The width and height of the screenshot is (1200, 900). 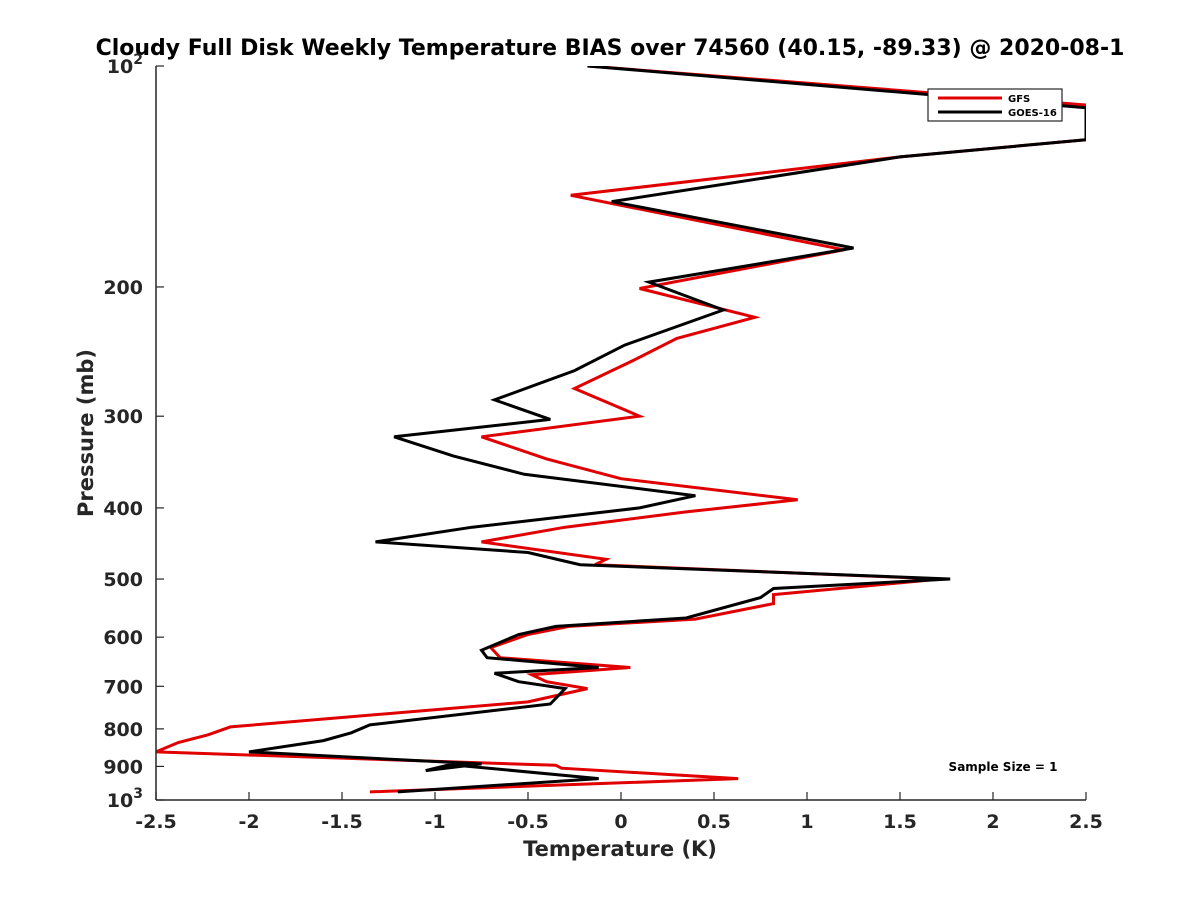 What do you see at coordinates (1086, 822) in the screenshot?
I see `x-tick-label: 2.5` at bounding box center [1086, 822].